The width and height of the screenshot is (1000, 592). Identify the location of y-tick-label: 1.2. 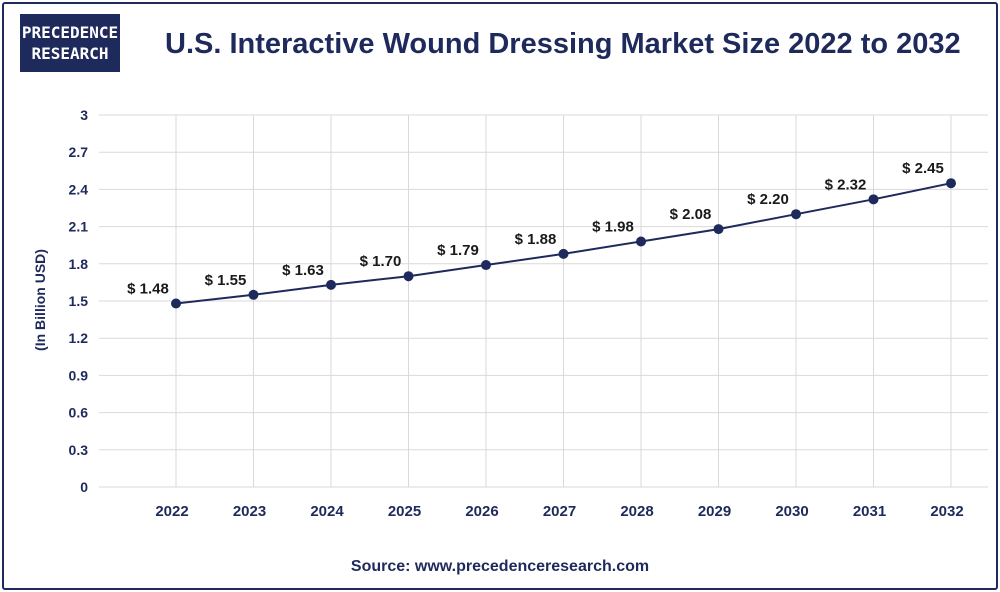
(79, 338).